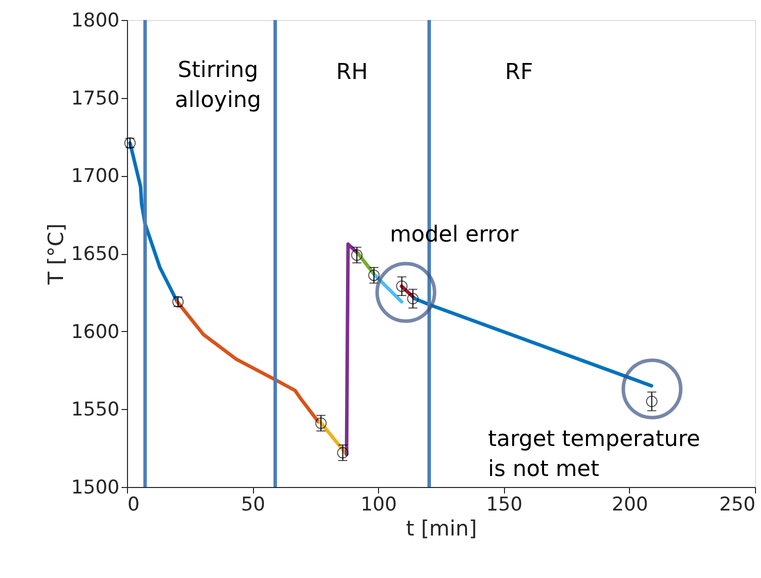 This screenshot has height=578, width=761. I want to click on x-tick-label: 200, so click(630, 505).